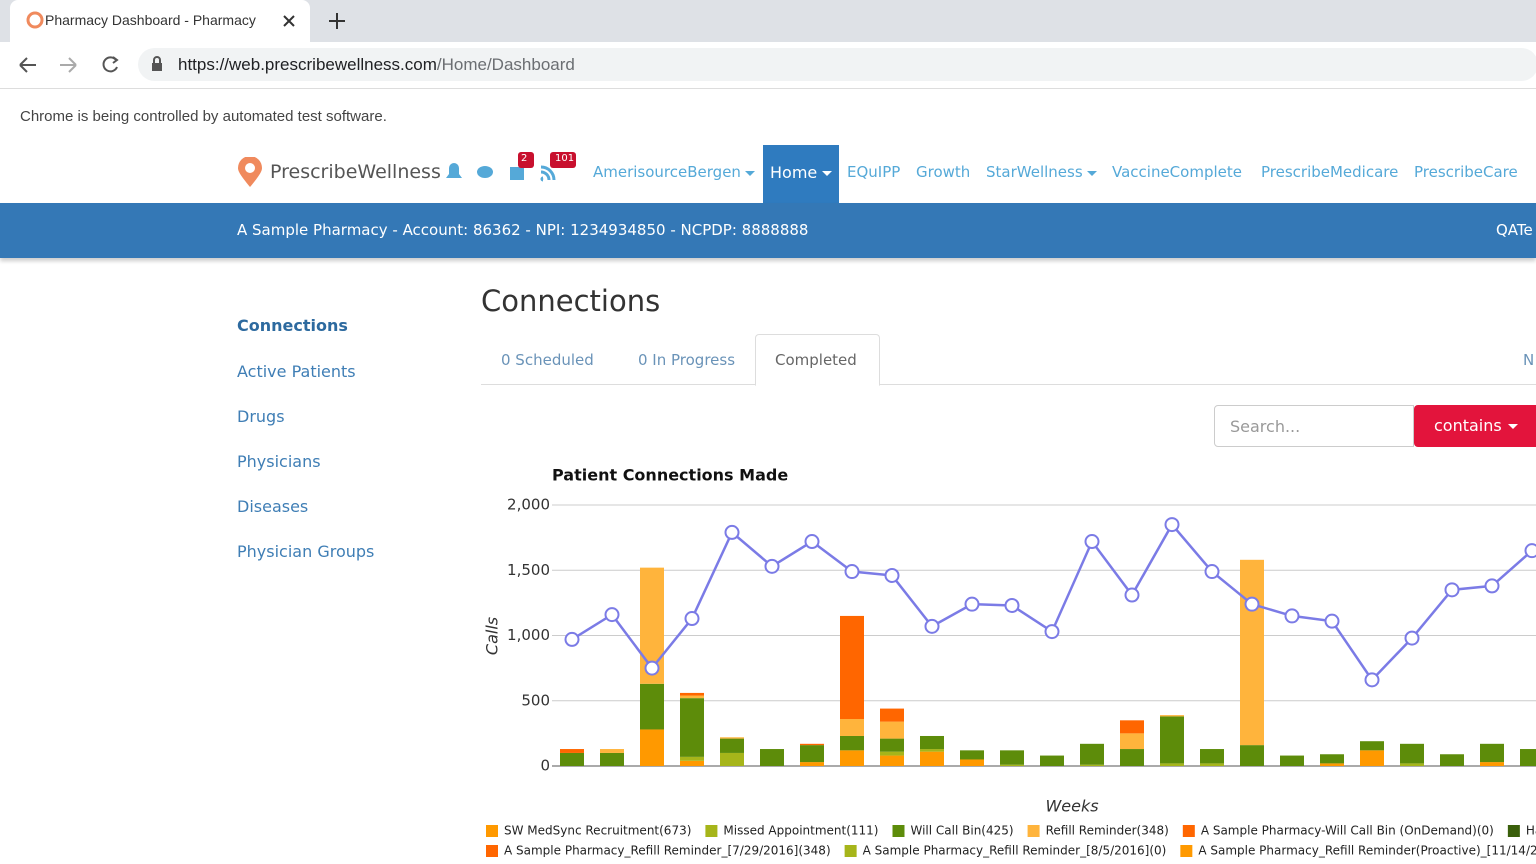  Describe the element at coordinates (528, 505) in the screenshot. I see `y-tick-label: 2,000` at that location.